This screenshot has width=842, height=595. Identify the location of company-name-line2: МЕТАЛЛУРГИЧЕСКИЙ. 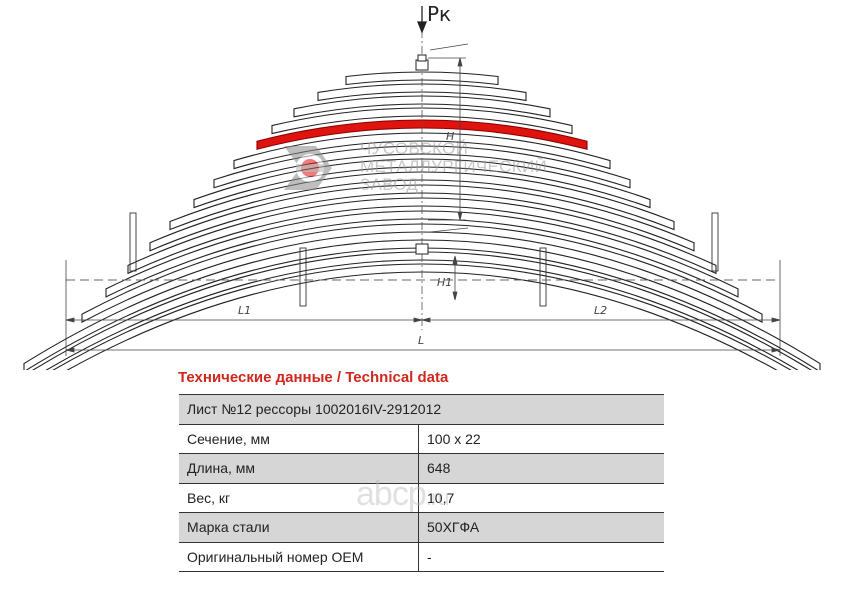
(453, 166).